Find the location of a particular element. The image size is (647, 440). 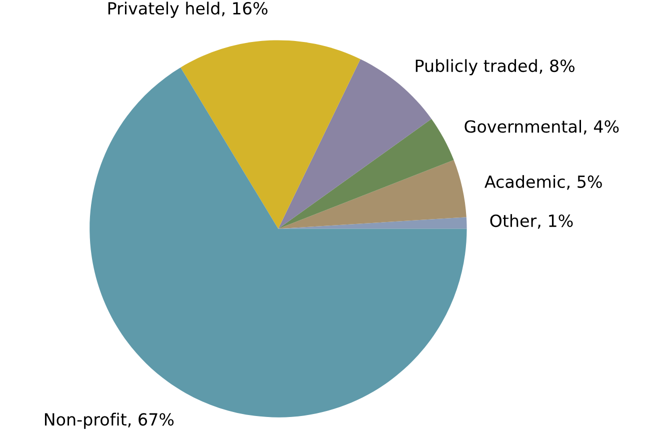

slice-label: Academic, 5% is located at coordinates (543, 182).